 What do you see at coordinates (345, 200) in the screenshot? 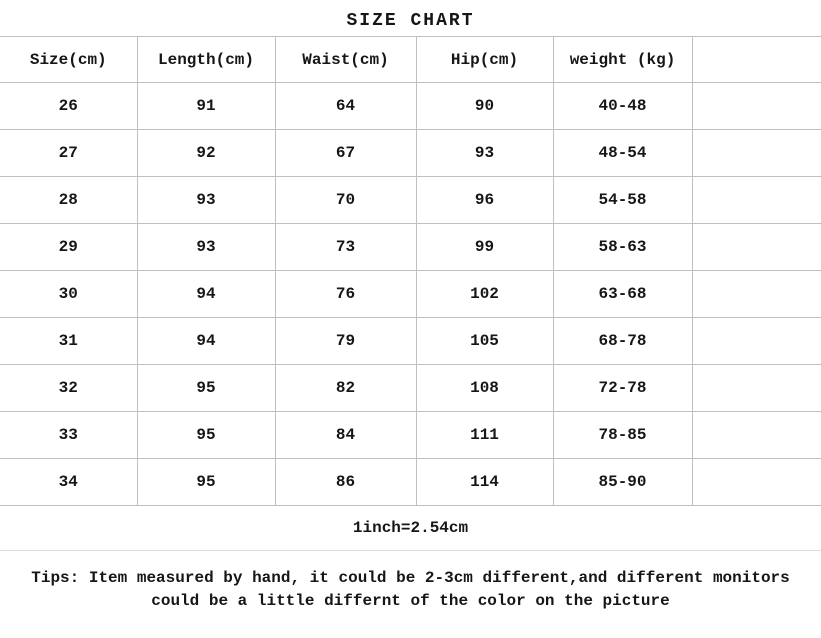
I see `cell-waist: 70` at bounding box center [345, 200].